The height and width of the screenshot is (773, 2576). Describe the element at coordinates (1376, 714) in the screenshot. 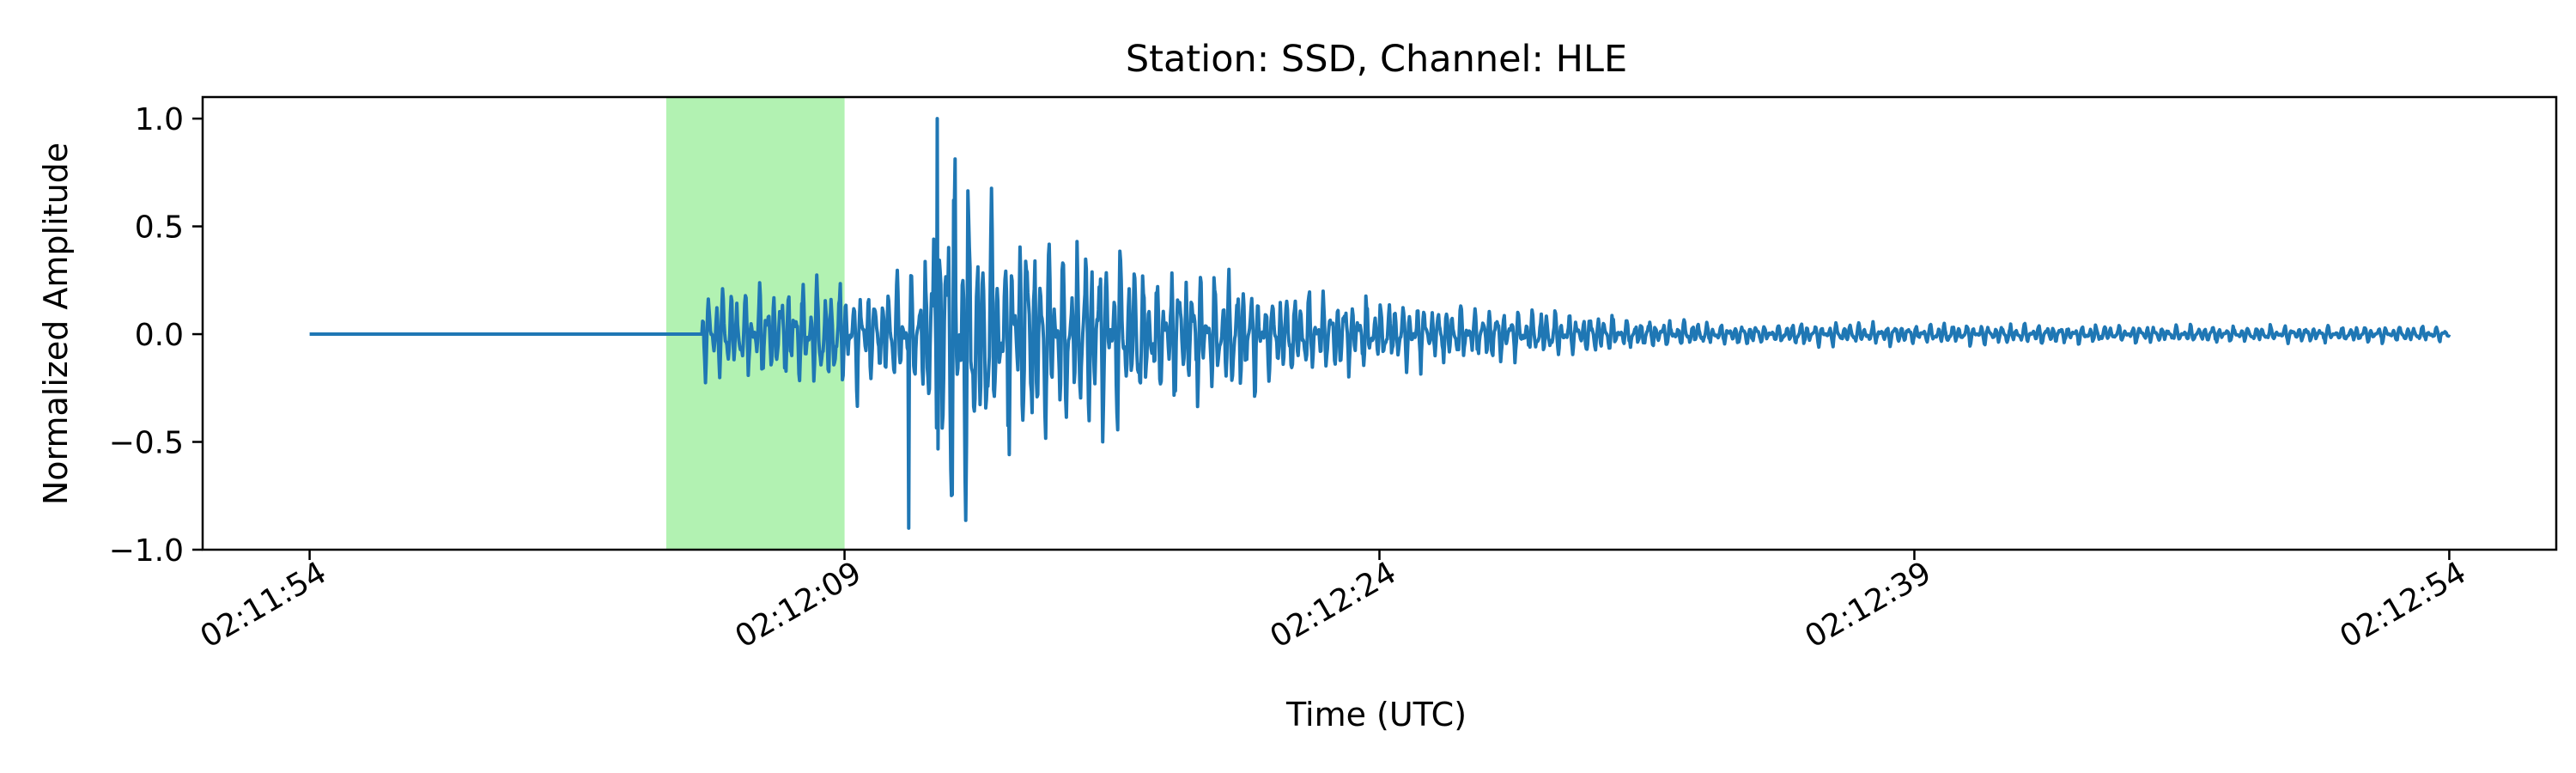

I see `x-axis-label: Time (UTC)` at that location.